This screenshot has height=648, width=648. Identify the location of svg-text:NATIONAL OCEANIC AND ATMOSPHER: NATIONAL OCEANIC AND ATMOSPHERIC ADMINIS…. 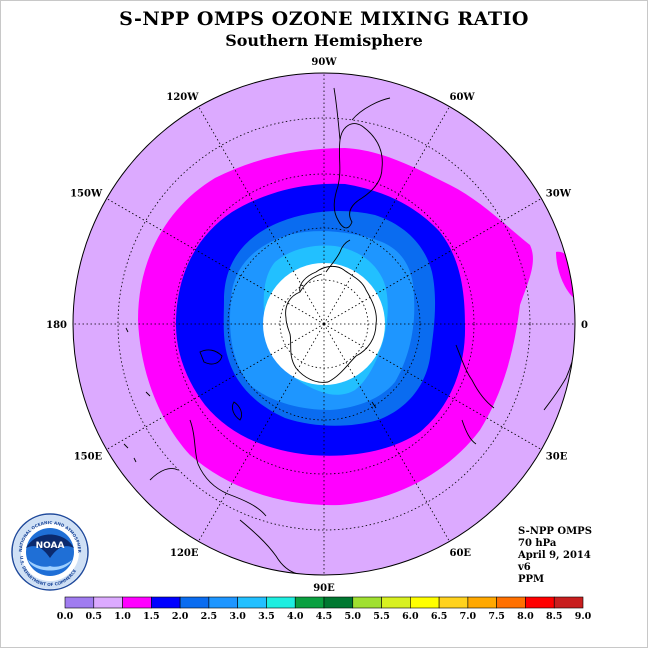
(41, 277).